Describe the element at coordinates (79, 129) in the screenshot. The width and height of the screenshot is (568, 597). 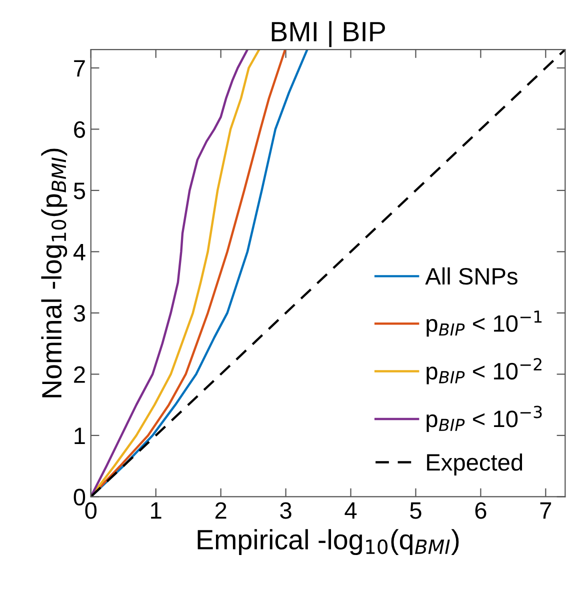
I see `y-tick-label: 6` at that location.